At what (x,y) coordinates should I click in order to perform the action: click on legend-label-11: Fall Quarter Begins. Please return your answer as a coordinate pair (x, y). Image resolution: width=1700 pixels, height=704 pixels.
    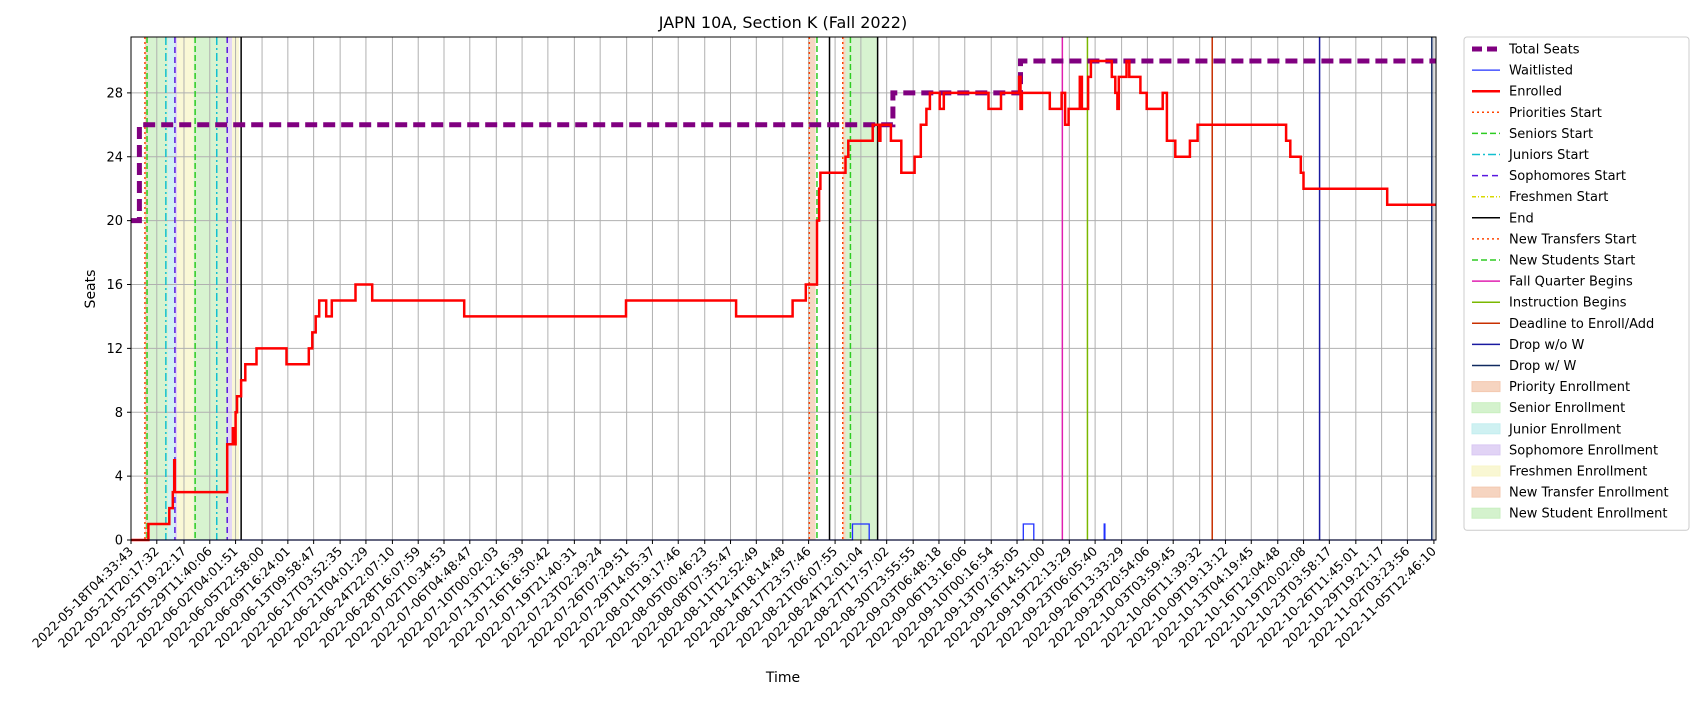
    Looking at the image, I should click on (1571, 282).